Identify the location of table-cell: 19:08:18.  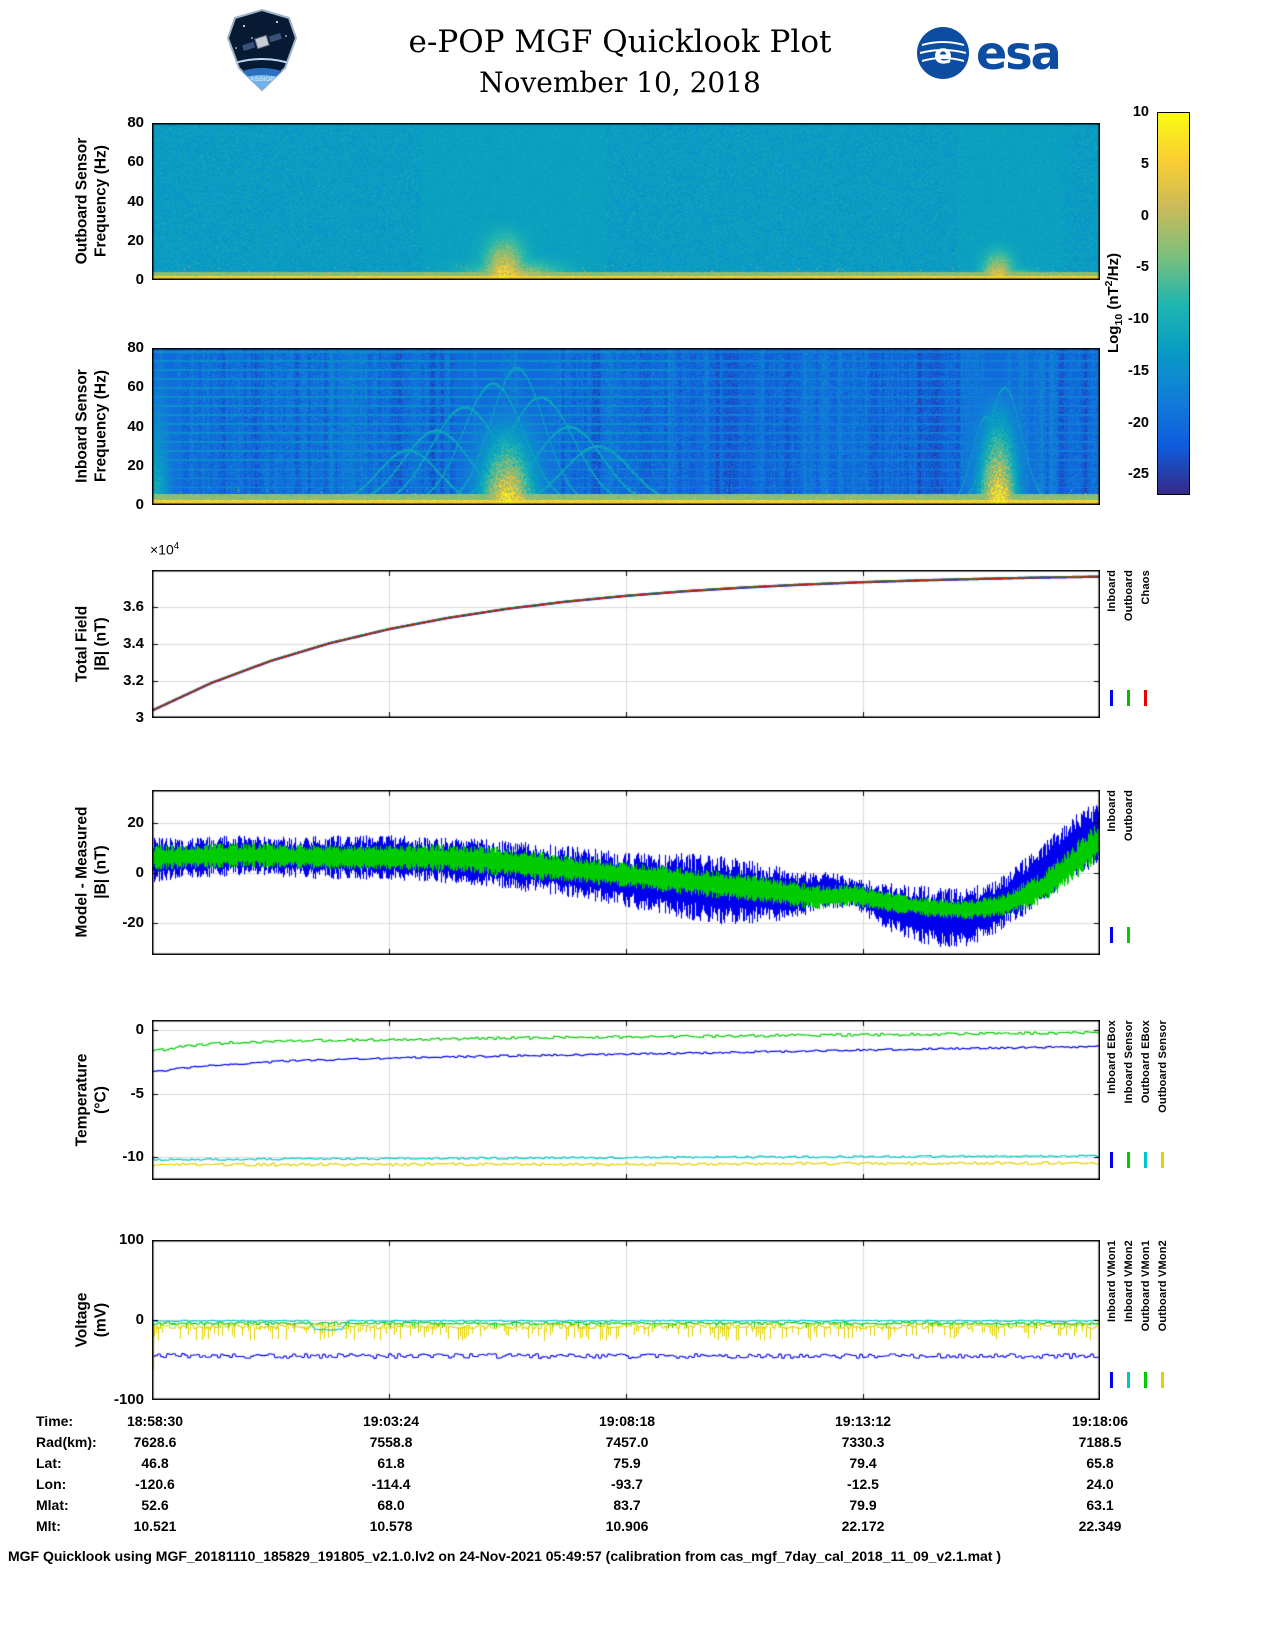
(627, 1421).